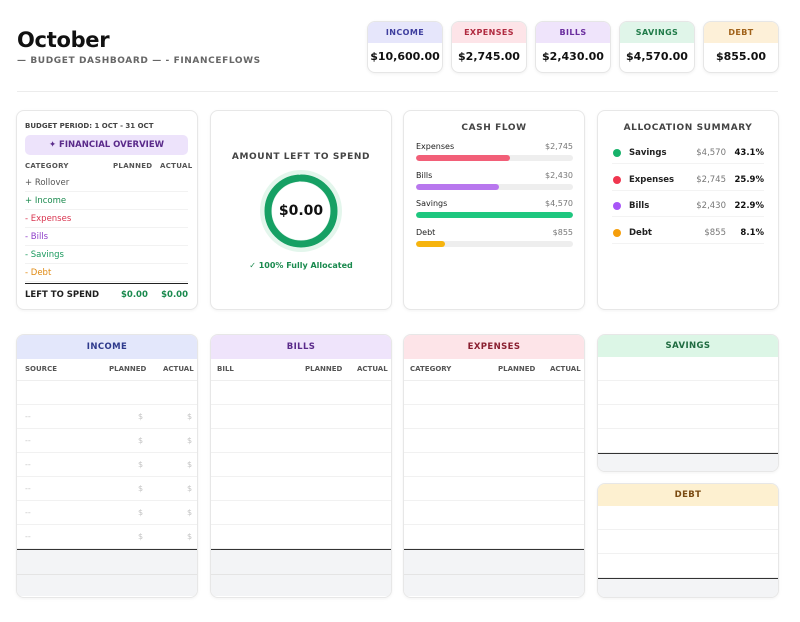 This screenshot has height=622, width=800. Describe the element at coordinates (573, 47) in the screenshot. I see `stat-card-bills: BILLS $2,430.00` at that location.